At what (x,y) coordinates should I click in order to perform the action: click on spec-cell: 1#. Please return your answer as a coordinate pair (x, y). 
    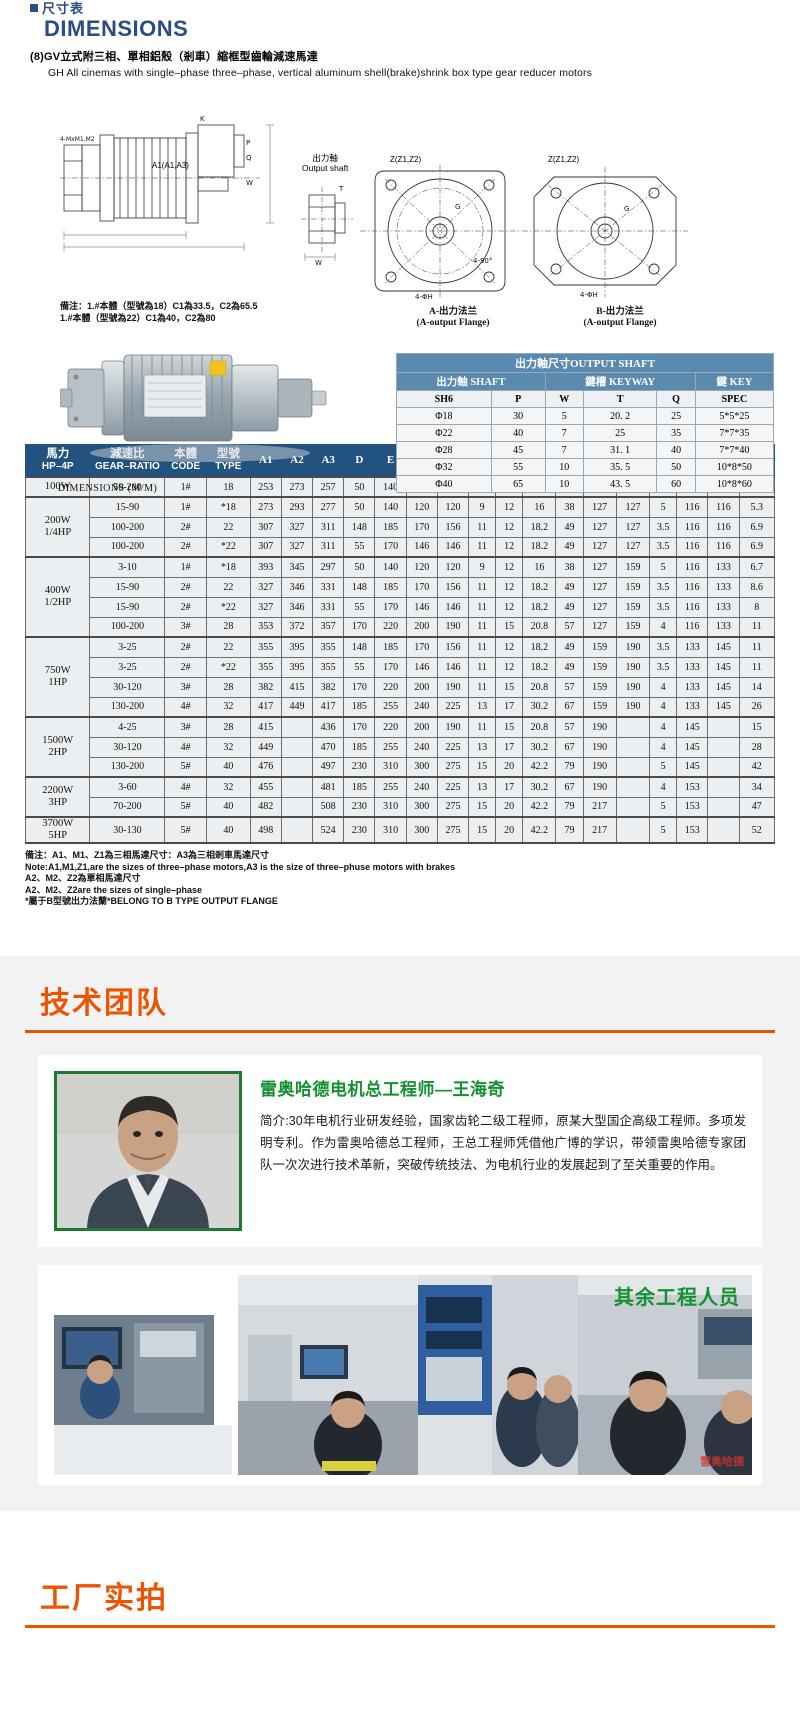
    Looking at the image, I should click on (185, 567).